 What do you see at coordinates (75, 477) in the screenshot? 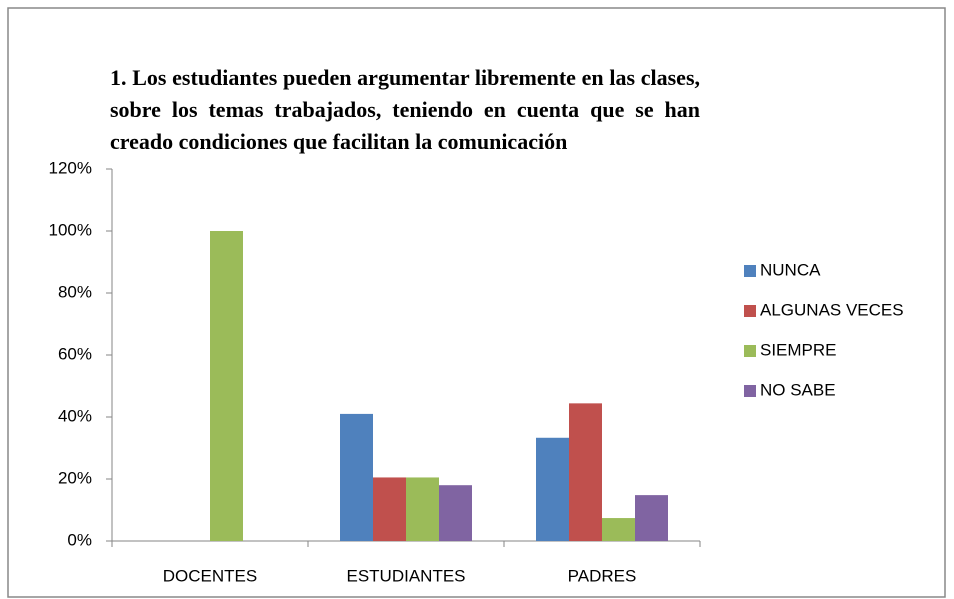
I see `y-tick-label: 20%` at bounding box center [75, 477].